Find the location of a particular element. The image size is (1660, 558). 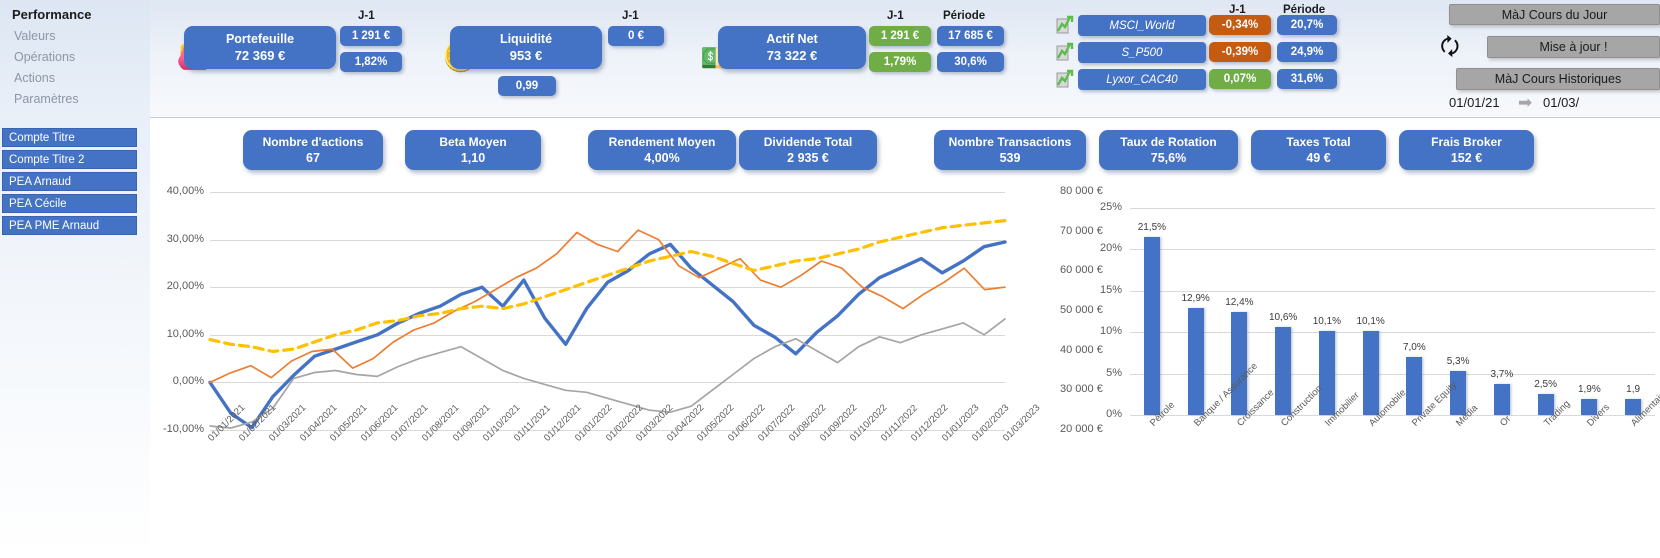

y-axis-tick-left: 40,00% is located at coordinates (185, 191).